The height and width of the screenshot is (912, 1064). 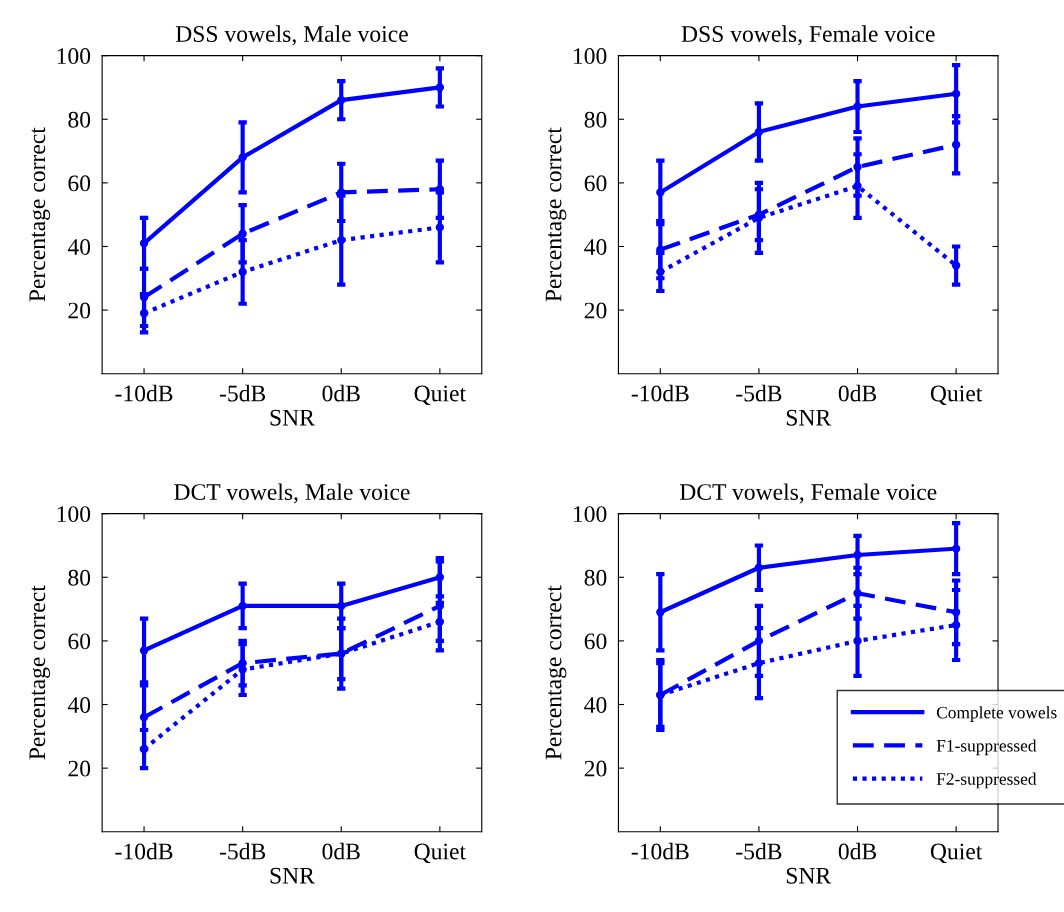 I want to click on chart-title: DCT vowels, Female voice, so click(x=808, y=493).